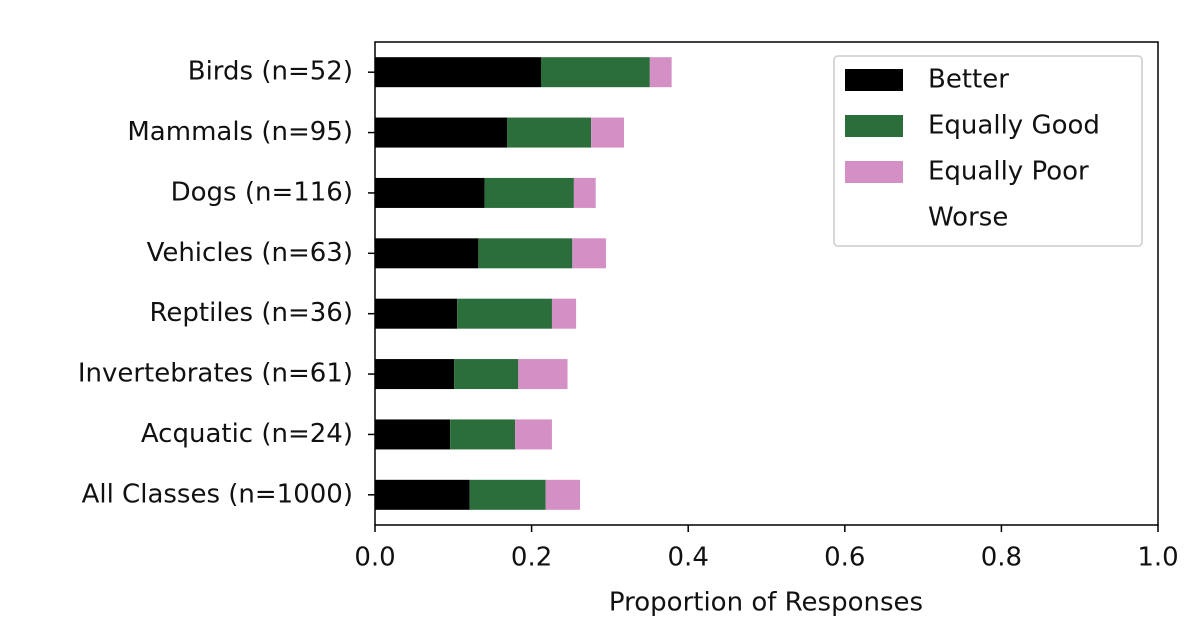  Describe the element at coordinates (1001, 558) in the screenshot. I see `x-tick-label: 0.8` at that location.